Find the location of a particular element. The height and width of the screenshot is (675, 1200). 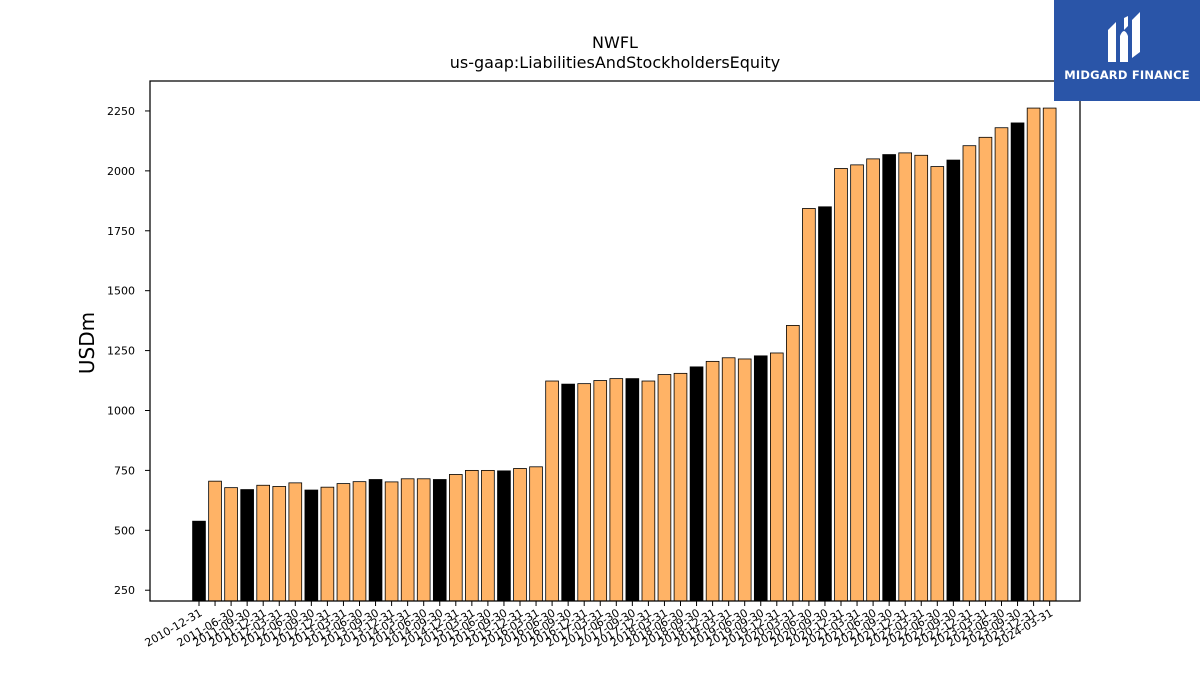

y-tick-label: 1750 is located at coordinates (121, 231).